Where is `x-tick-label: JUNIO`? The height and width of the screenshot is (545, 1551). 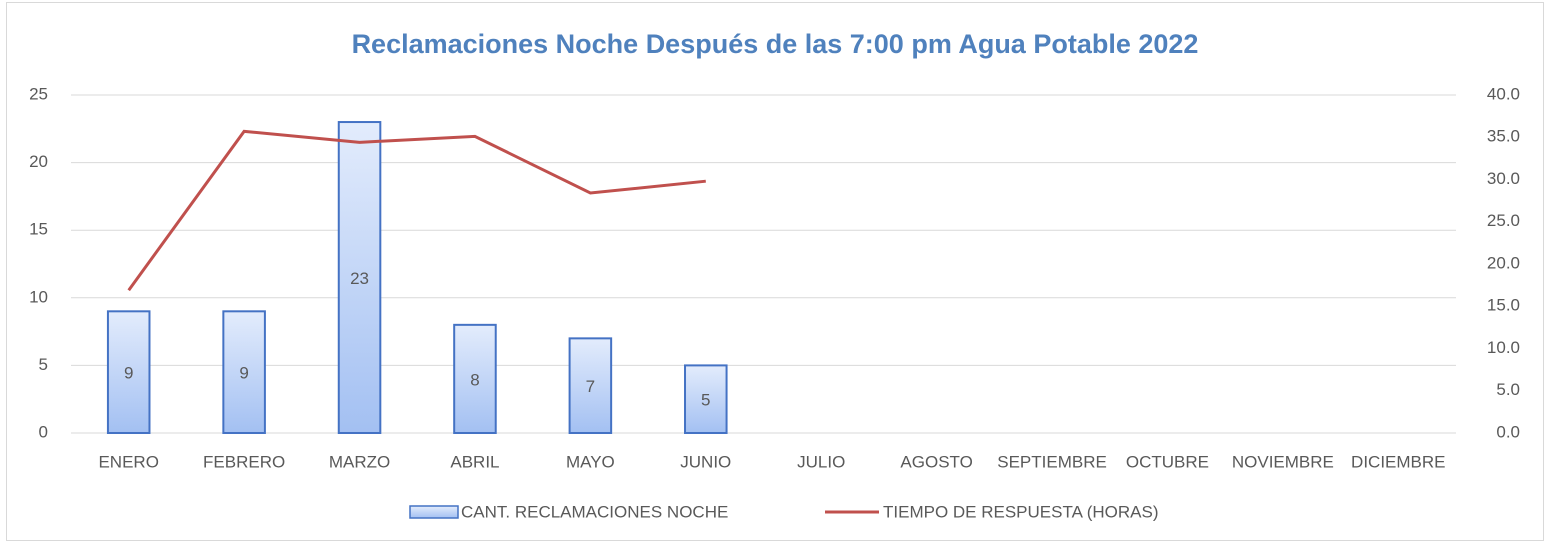 x-tick-label: JUNIO is located at coordinates (705, 461).